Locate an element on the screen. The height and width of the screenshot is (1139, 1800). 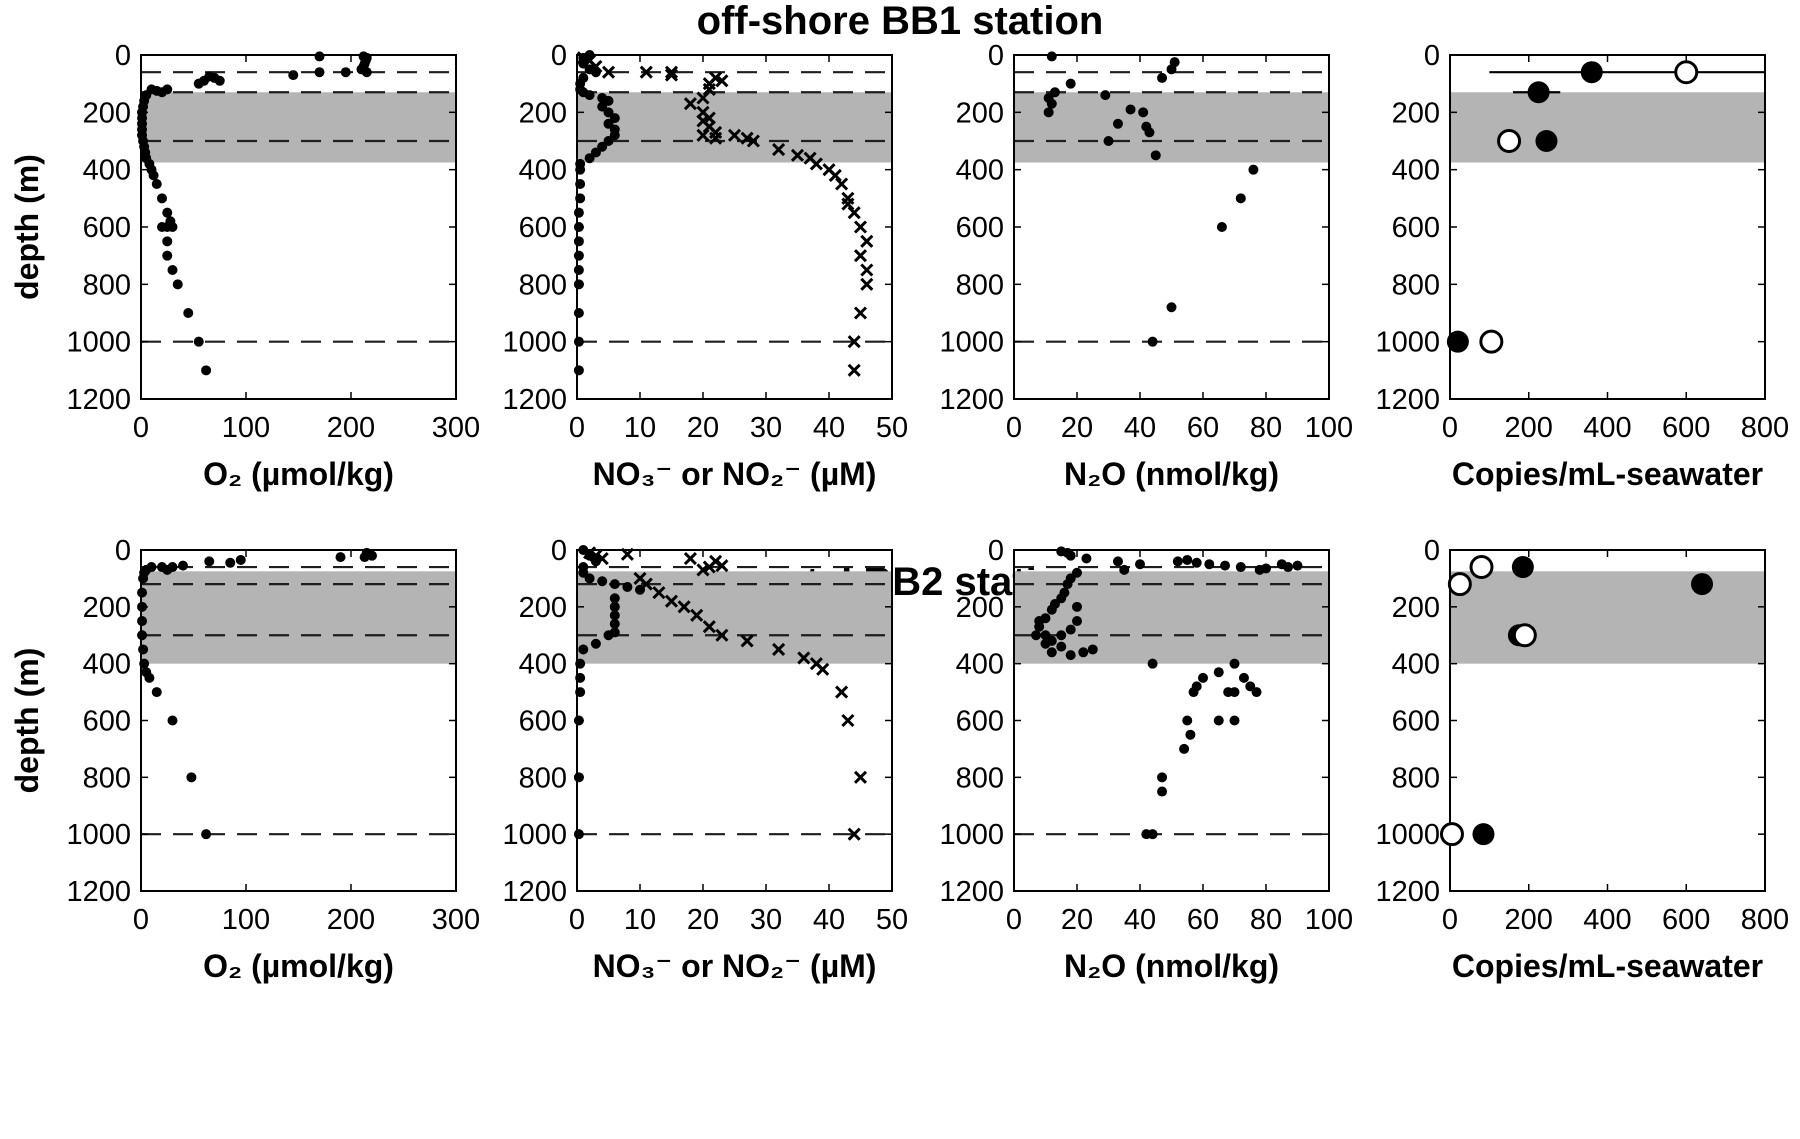
x-tick-label: 100 is located at coordinates (1329, 428).